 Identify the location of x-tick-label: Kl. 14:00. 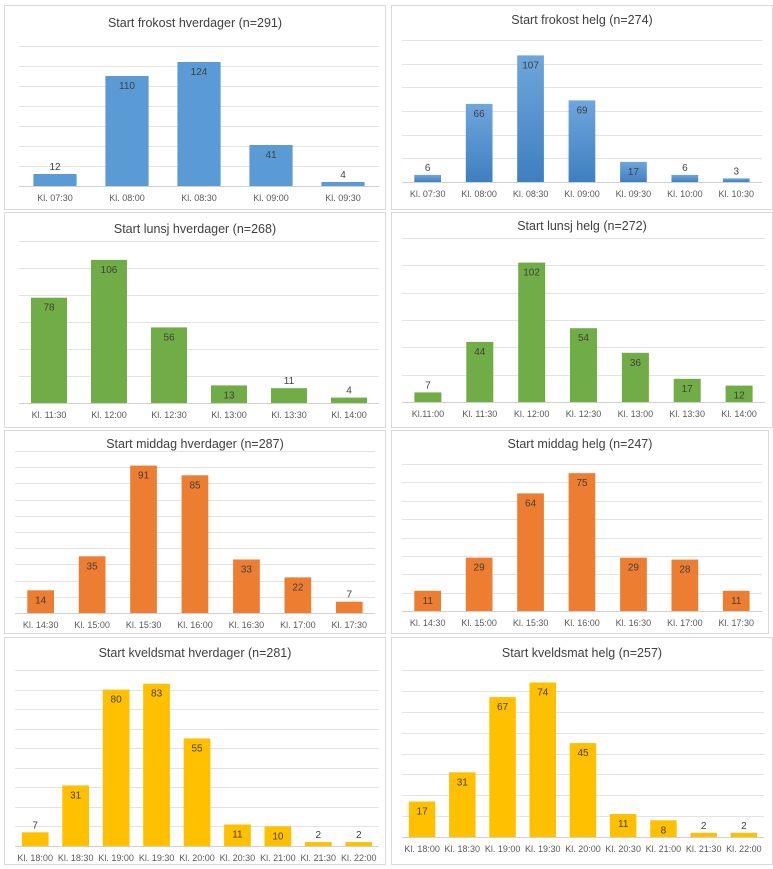
(739, 414).